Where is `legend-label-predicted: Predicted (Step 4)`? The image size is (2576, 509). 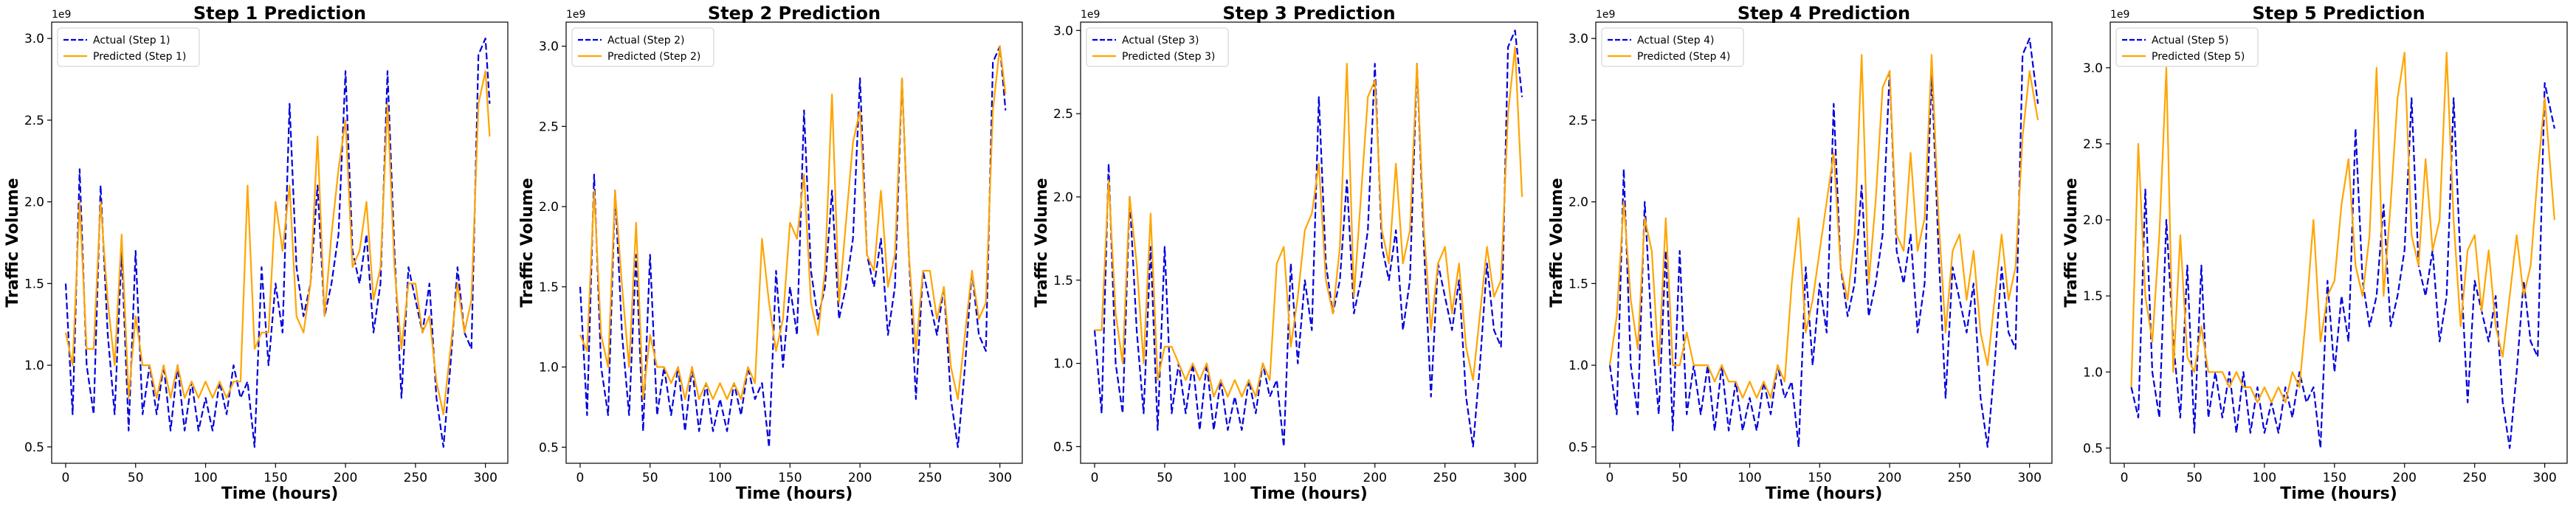
legend-label-predicted: Predicted (Step 4) is located at coordinates (1684, 57).